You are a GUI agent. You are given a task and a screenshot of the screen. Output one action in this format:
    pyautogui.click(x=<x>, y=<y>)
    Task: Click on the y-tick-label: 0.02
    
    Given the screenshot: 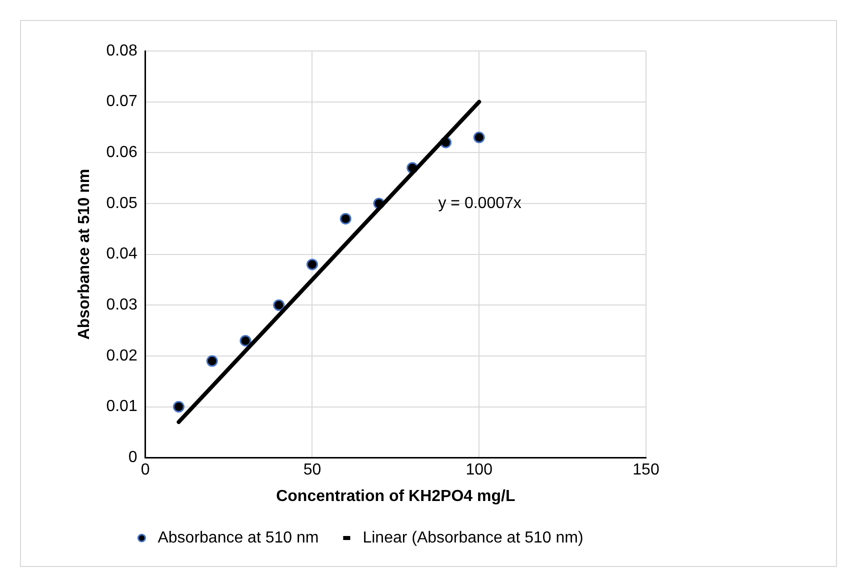 What is the action you would take?
    pyautogui.click(x=122, y=355)
    